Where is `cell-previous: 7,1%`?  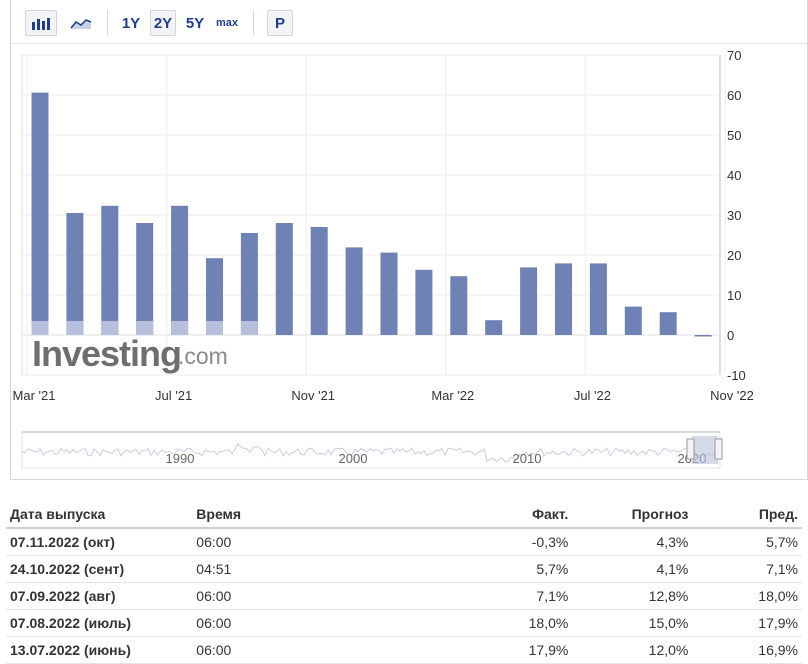 cell-previous: 7,1% is located at coordinates (747, 569).